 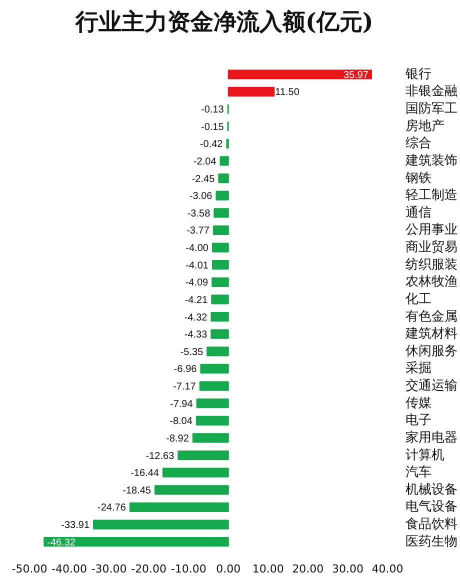 What do you see at coordinates (137, 490) in the screenshot?
I see `data-label: -18.45` at bounding box center [137, 490].